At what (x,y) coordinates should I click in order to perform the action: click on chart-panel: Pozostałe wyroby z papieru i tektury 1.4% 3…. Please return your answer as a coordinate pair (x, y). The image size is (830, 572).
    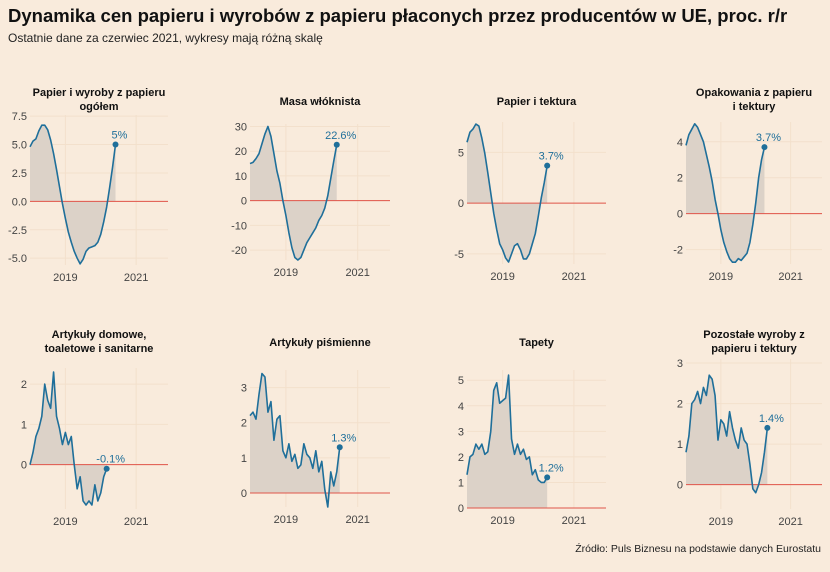
    Looking at the image, I should click on (749, 428).